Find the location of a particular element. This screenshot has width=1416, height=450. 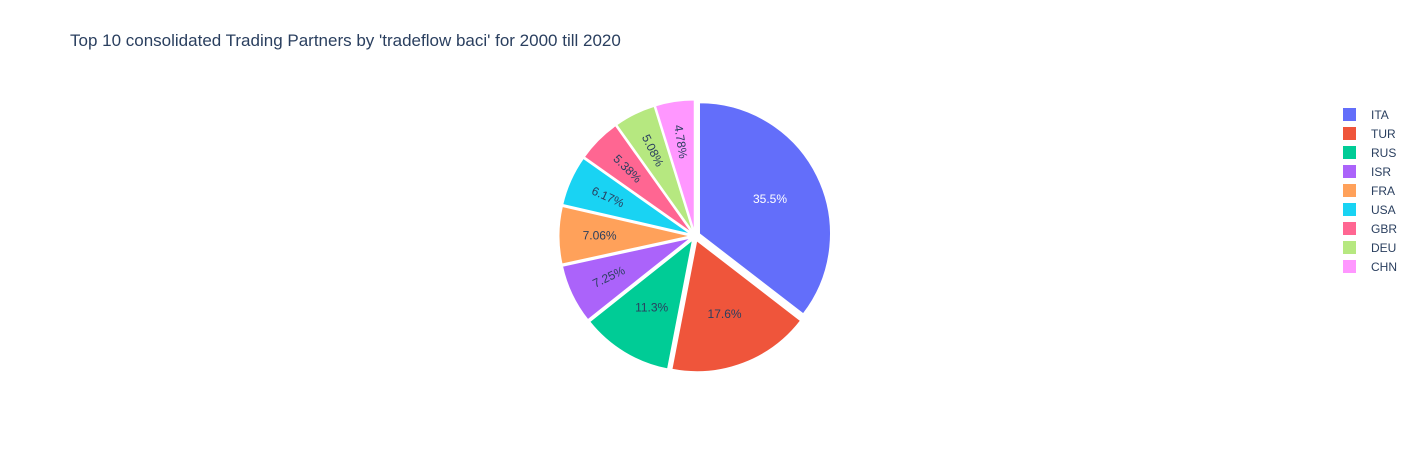

legend-label: RUS is located at coordinates (1384, 152).